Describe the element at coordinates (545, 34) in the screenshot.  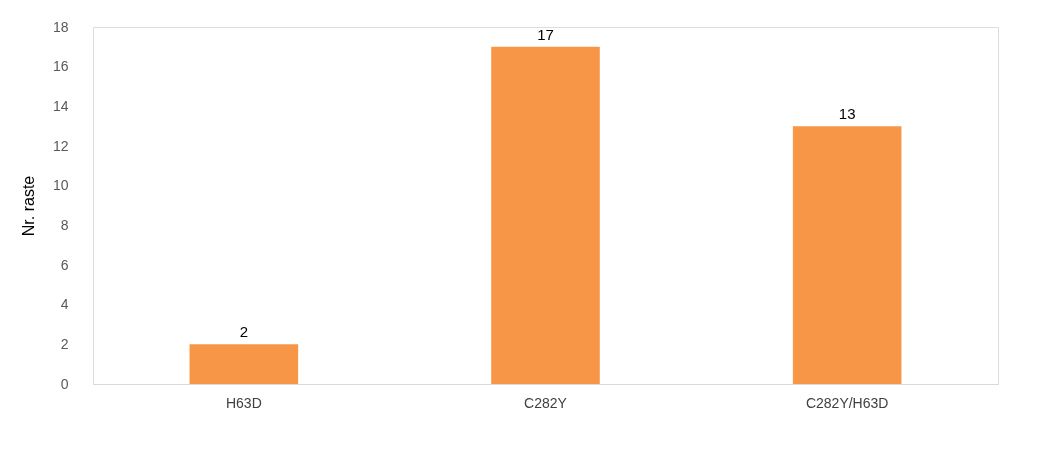
I see `data-label: 17` at that location.